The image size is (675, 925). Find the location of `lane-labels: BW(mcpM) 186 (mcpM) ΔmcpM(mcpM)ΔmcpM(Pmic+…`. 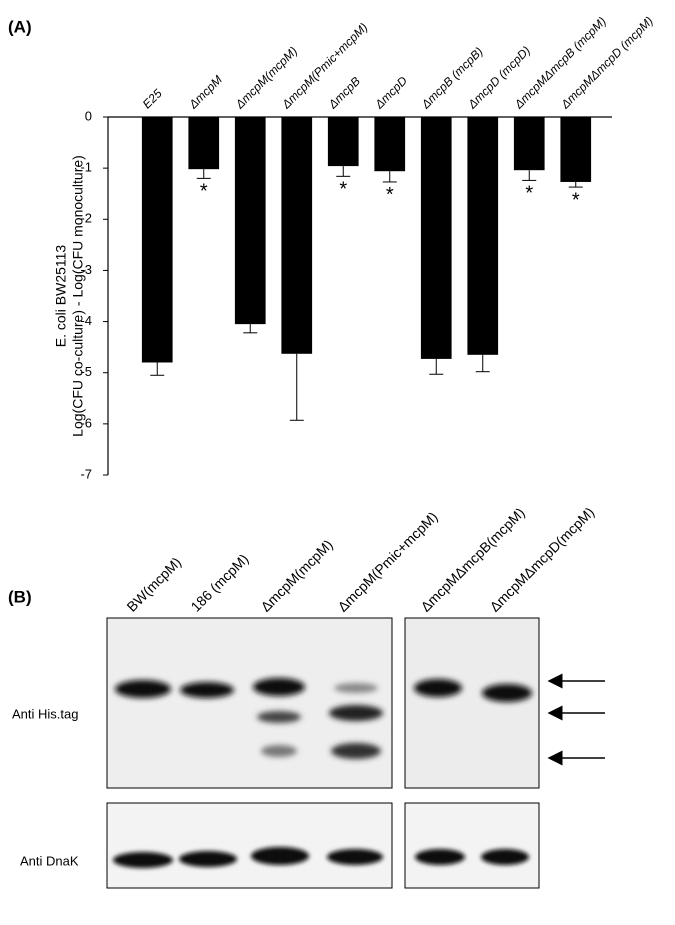

lane-labels: BW(mcpM) 186 (mcpM) ΔmcpM(mcpM)ΔmcpM(Pmic+… is located at coordinates (360, 559).